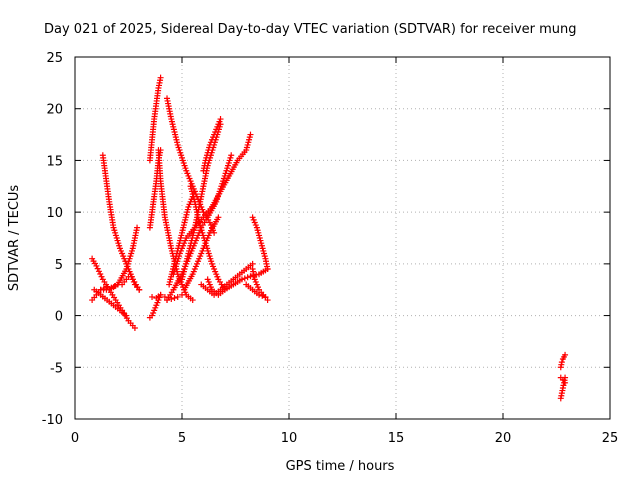  What do you see at coordinates (52, 420) in the screenshot?
I see `y-tick-label: -10` at bounding box center [52, 420].